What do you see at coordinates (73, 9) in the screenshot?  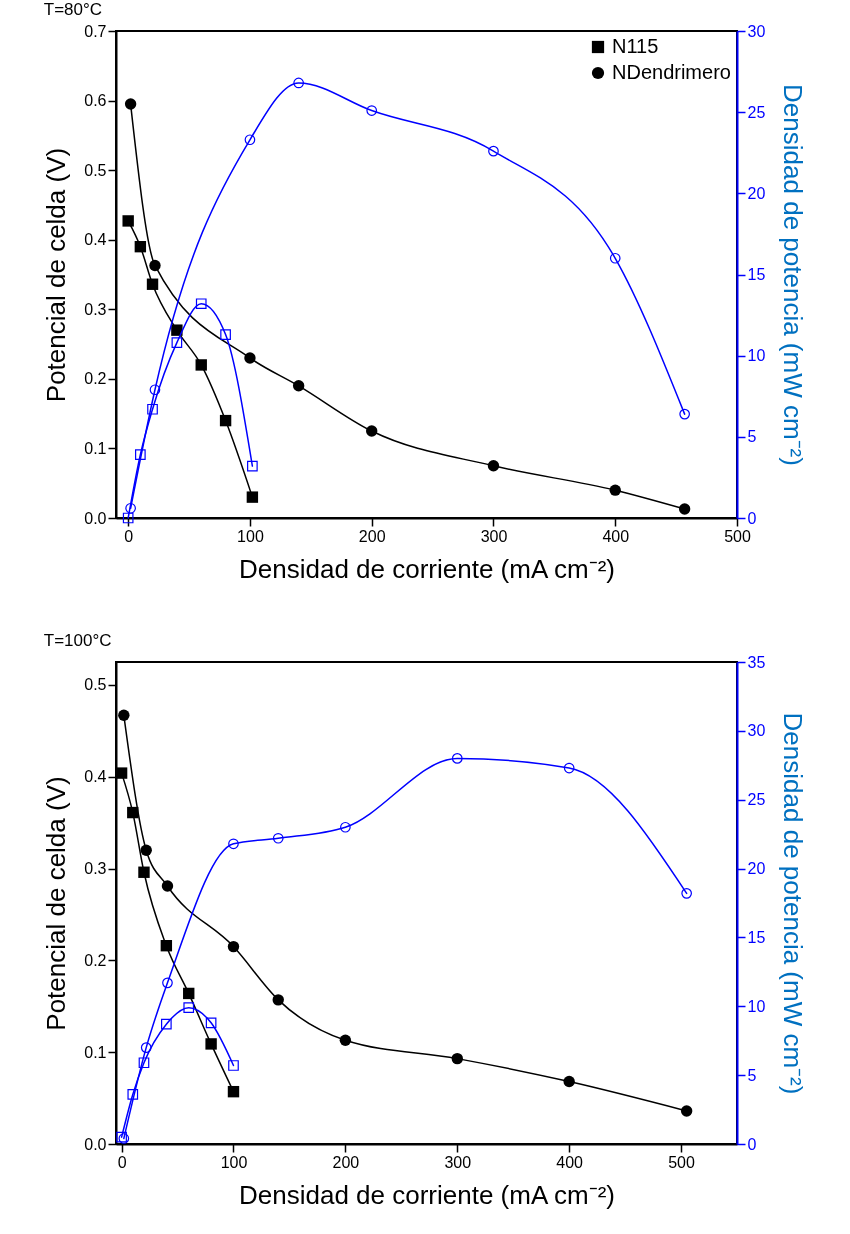 I see `chart-title: T=80°C` at bounding box center [73, 9].